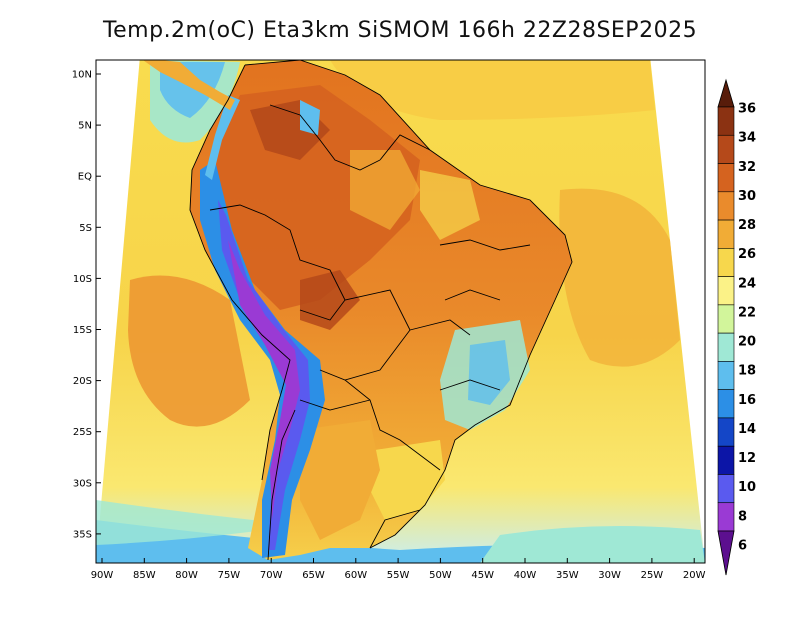  What do you see at coordinates (742, 516) in the screenshot?
I see `colorbar-label: 8` at bounding box center [742, 516].